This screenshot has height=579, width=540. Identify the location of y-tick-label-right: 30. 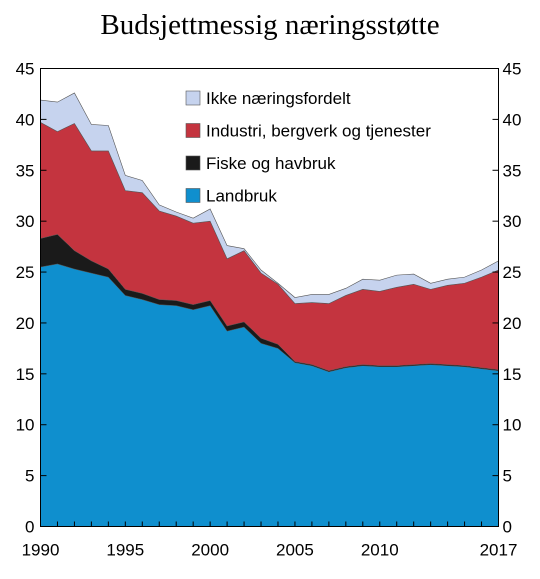
(512, 221).